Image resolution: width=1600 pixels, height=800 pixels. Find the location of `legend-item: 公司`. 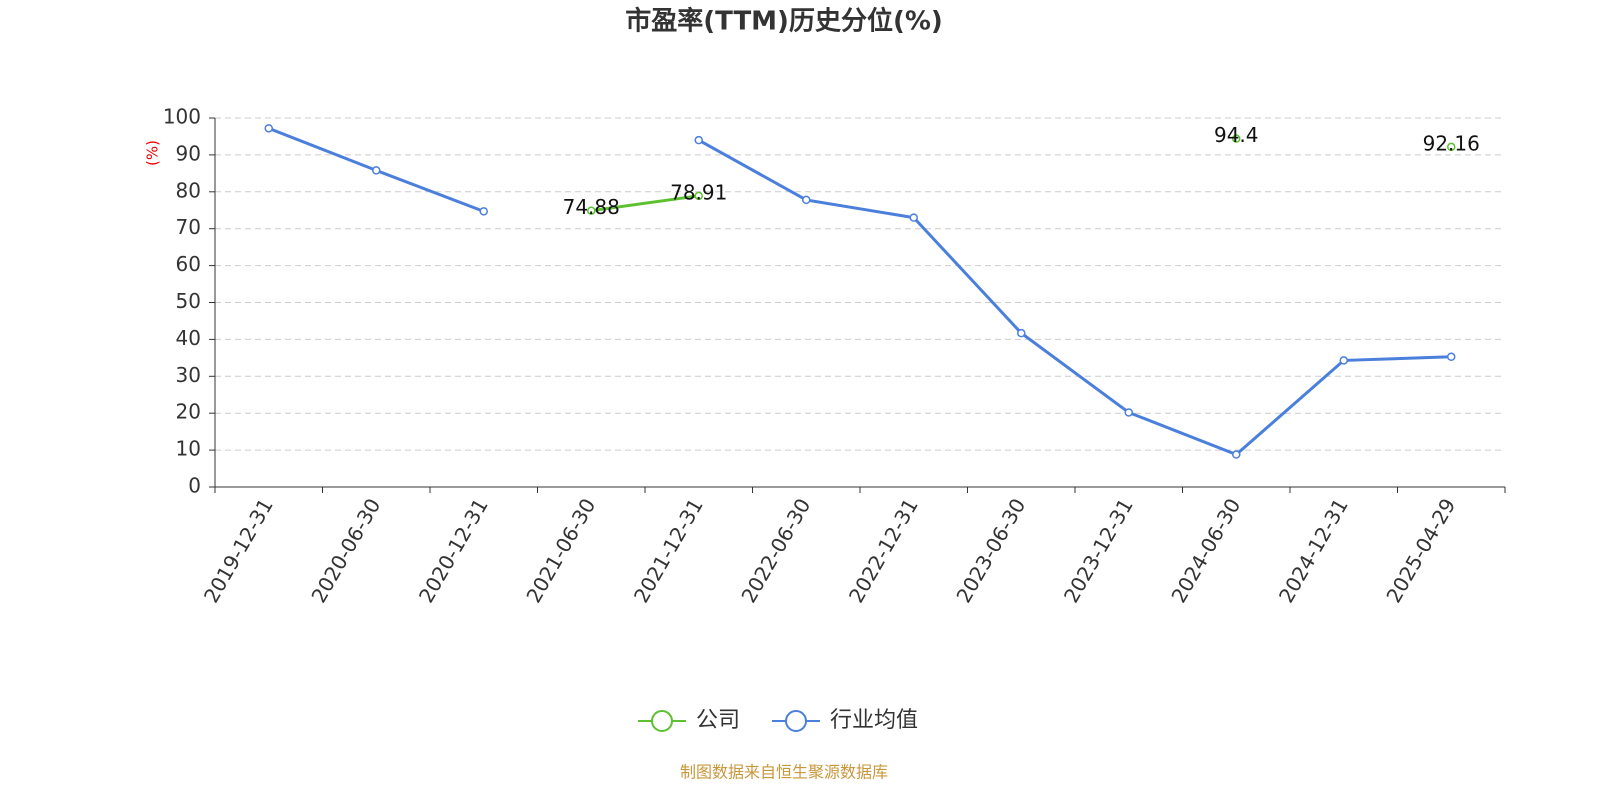

legend-item: 公司 is located at coordinates (689, 720).